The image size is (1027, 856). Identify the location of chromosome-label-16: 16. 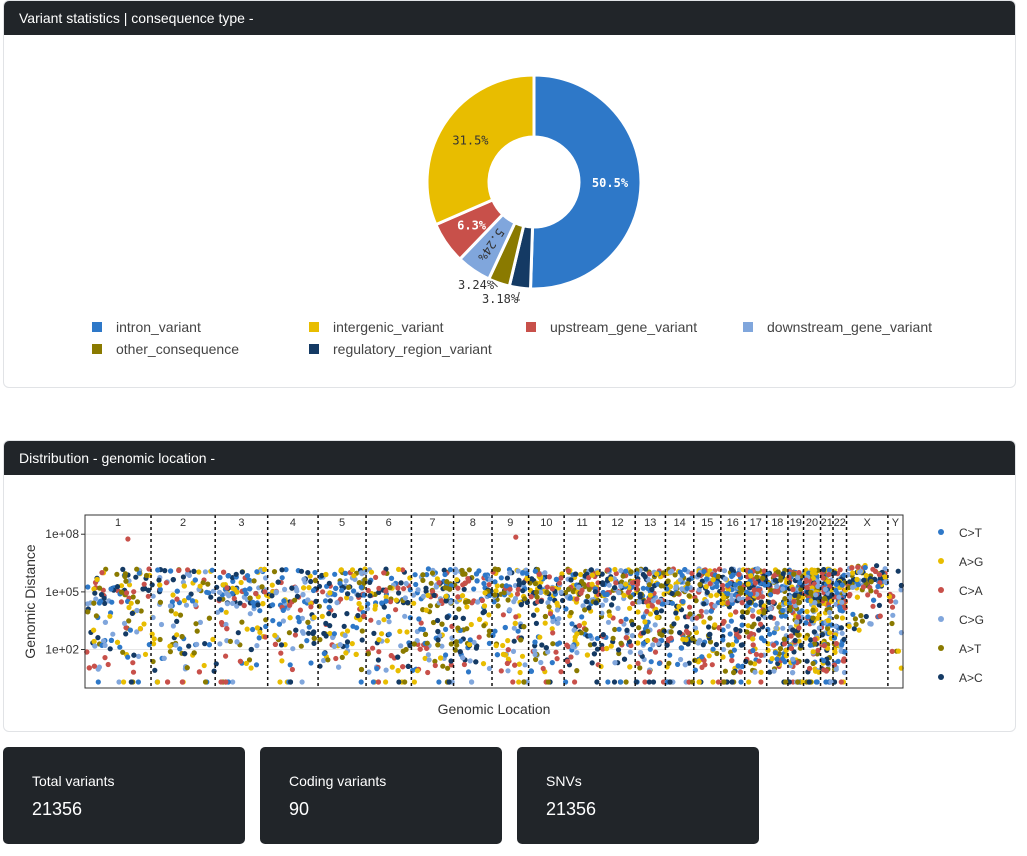
(733, 523).